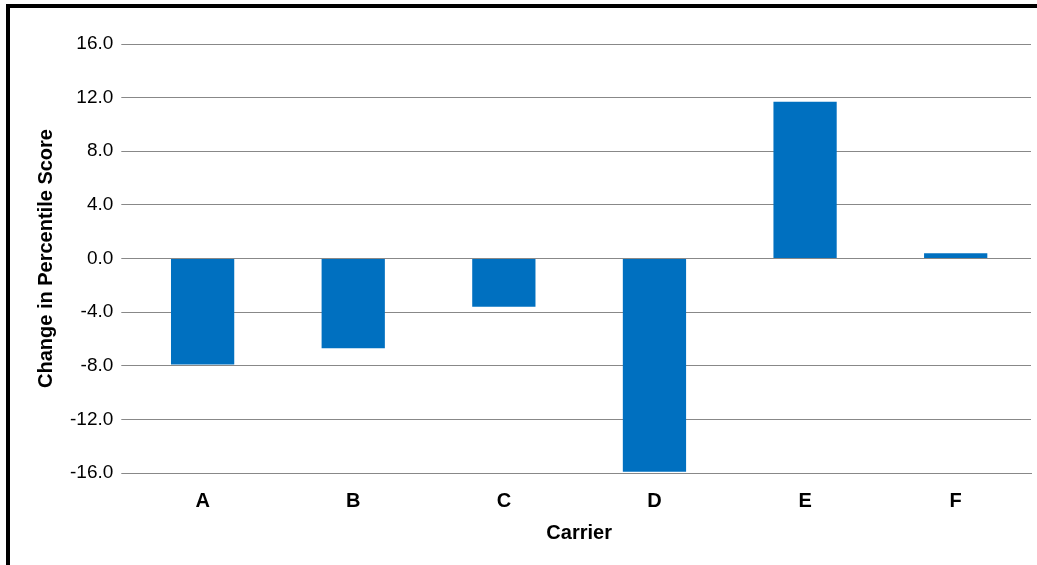  Describe the element at coordinates (100, 150) in the screenshot. I see `y-tick-label: 8.0` at that location.